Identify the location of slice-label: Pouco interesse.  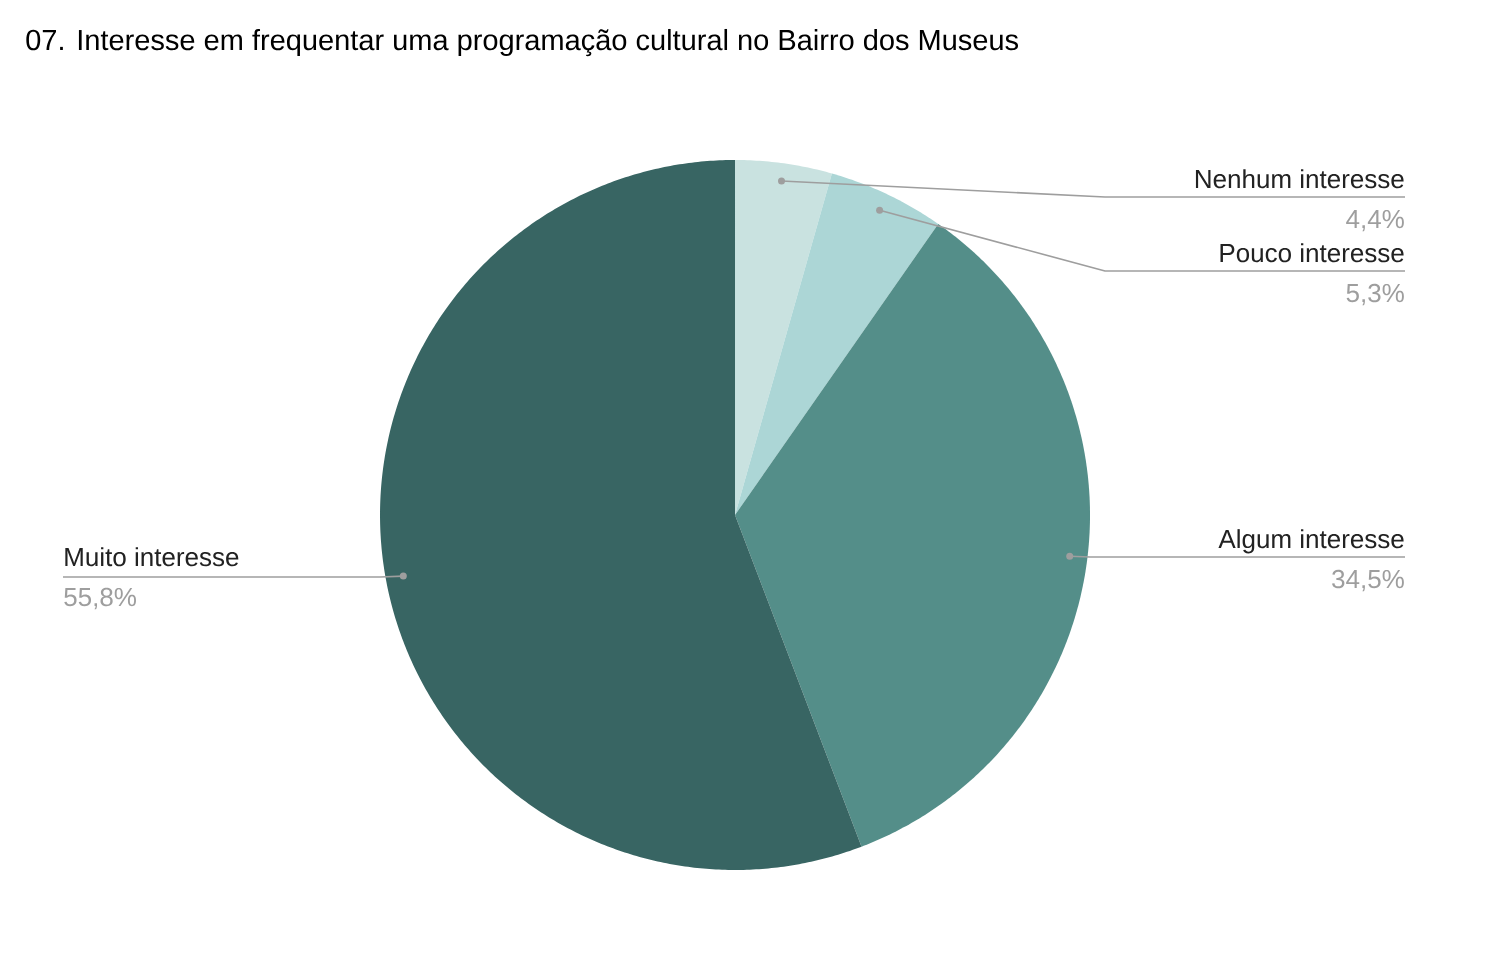
(1312, 253).